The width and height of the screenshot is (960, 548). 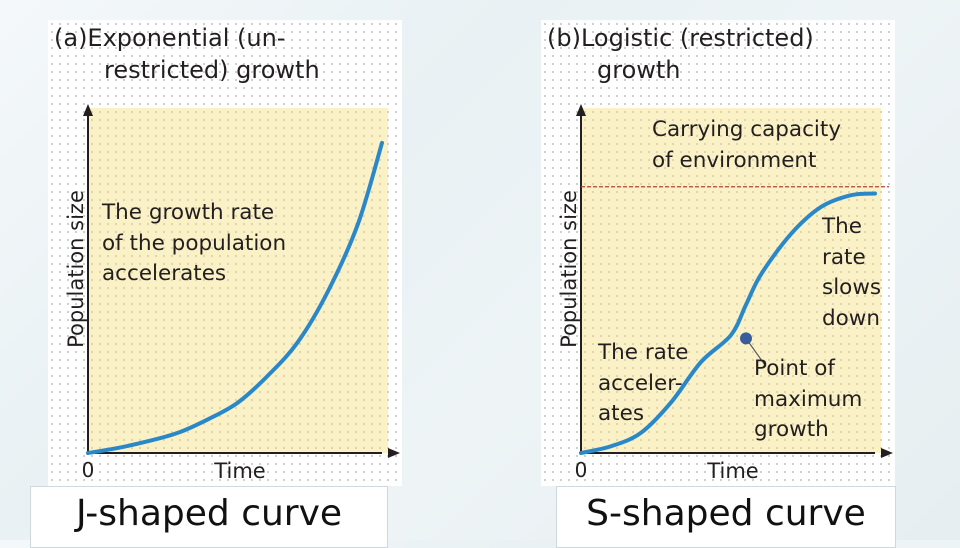 I want to click on annotation-line: maximum, so click(x=808, y=399).